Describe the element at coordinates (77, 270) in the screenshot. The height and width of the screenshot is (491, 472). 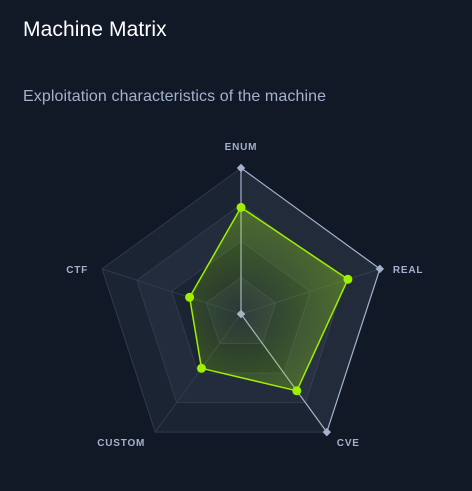
I see `axis-label-ctf: CTF` at that location.